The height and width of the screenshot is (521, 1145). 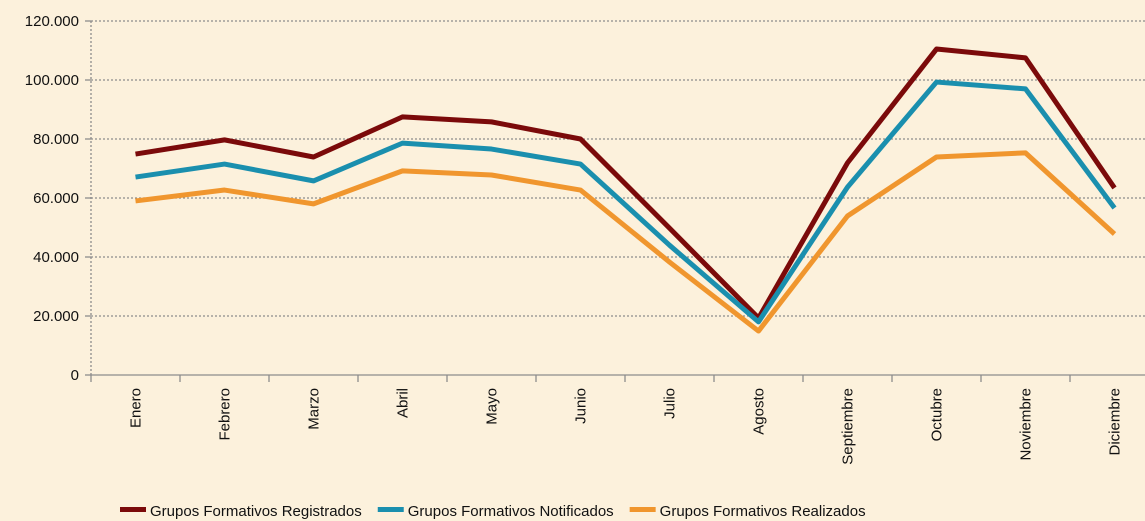 I want to click on x-tick-label: Febrero, so click(x=225, y=414).